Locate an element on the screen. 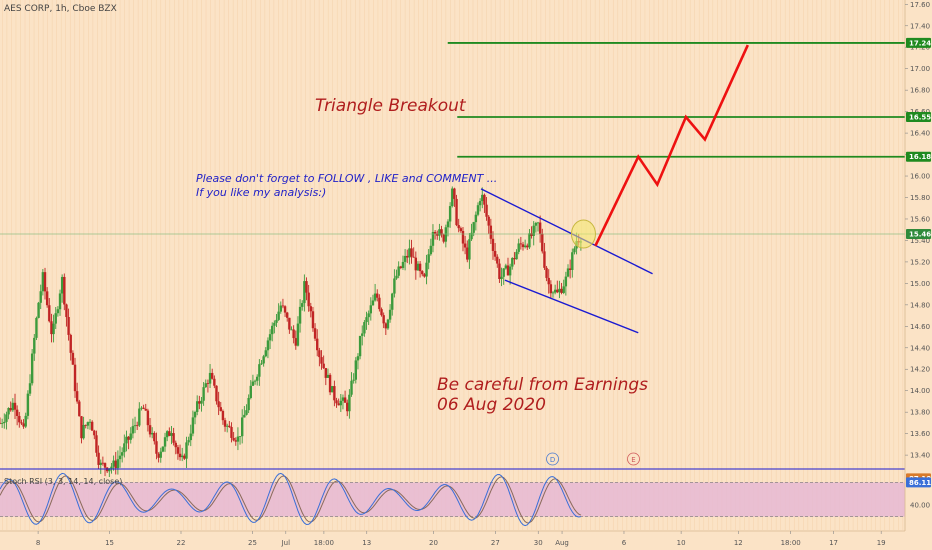 This screenshot has width=932, height=550. stoch-d-line is located at coordinates (291, 499).